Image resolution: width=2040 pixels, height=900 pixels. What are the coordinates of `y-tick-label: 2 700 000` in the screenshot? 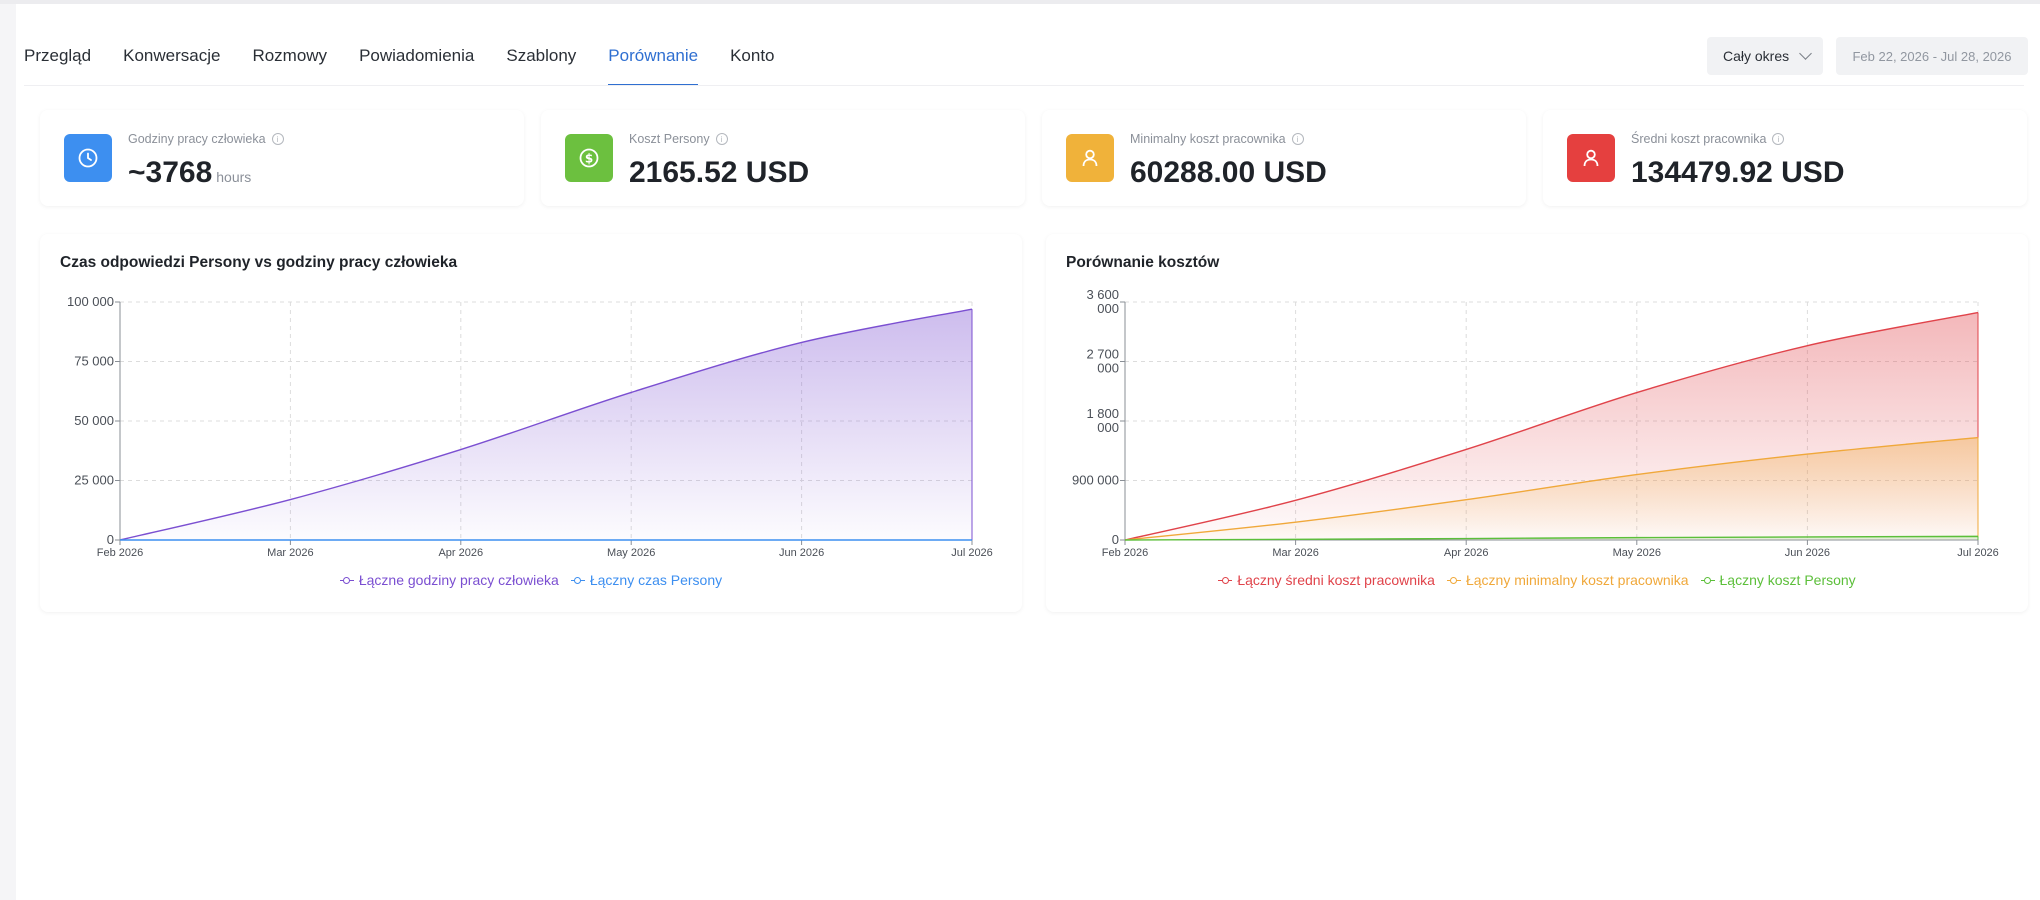 It's located at (1102, 361).